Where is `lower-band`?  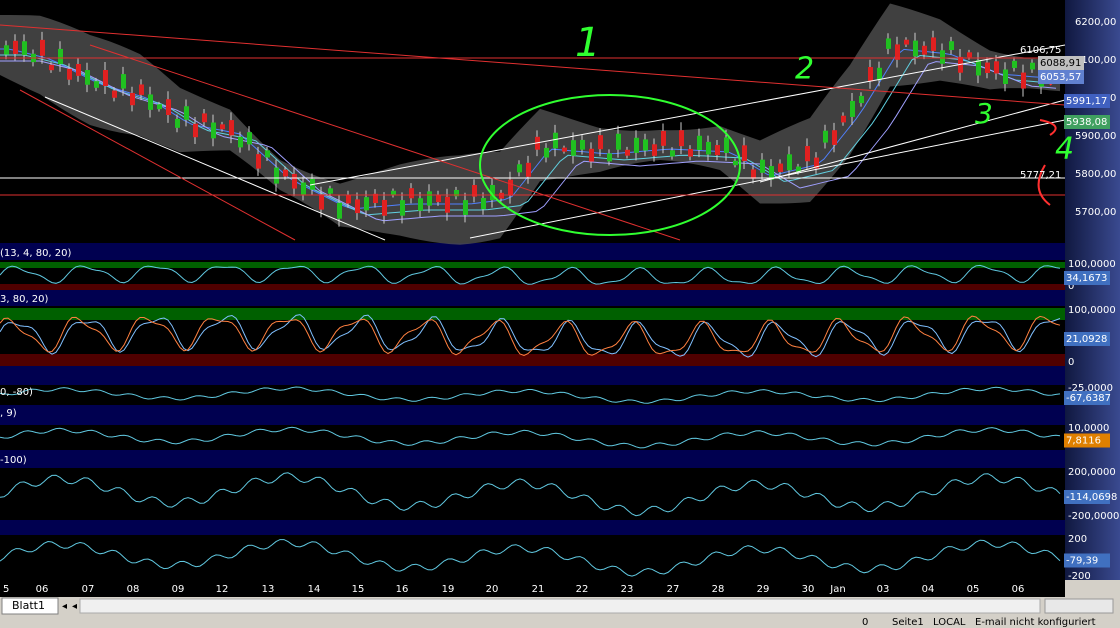
lower-band is located at coordinates (532, 287).